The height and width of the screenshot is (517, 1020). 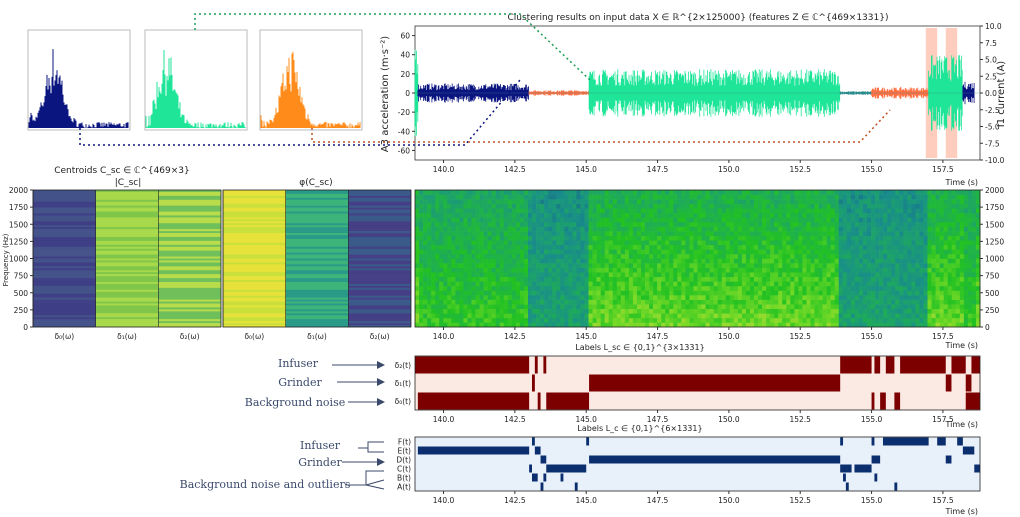 What do you see at coordinates (923, 365) in the screenshot?
I see `label-interval-d2` at bounding box center [923, 365].